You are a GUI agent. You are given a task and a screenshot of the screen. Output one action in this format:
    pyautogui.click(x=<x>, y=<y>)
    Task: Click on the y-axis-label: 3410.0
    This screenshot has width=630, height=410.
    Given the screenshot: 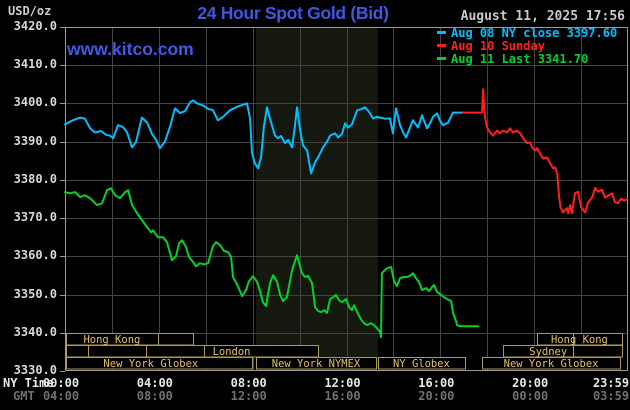 What is the action you would take?
    pyautogui.click(x=35, y=64)
    